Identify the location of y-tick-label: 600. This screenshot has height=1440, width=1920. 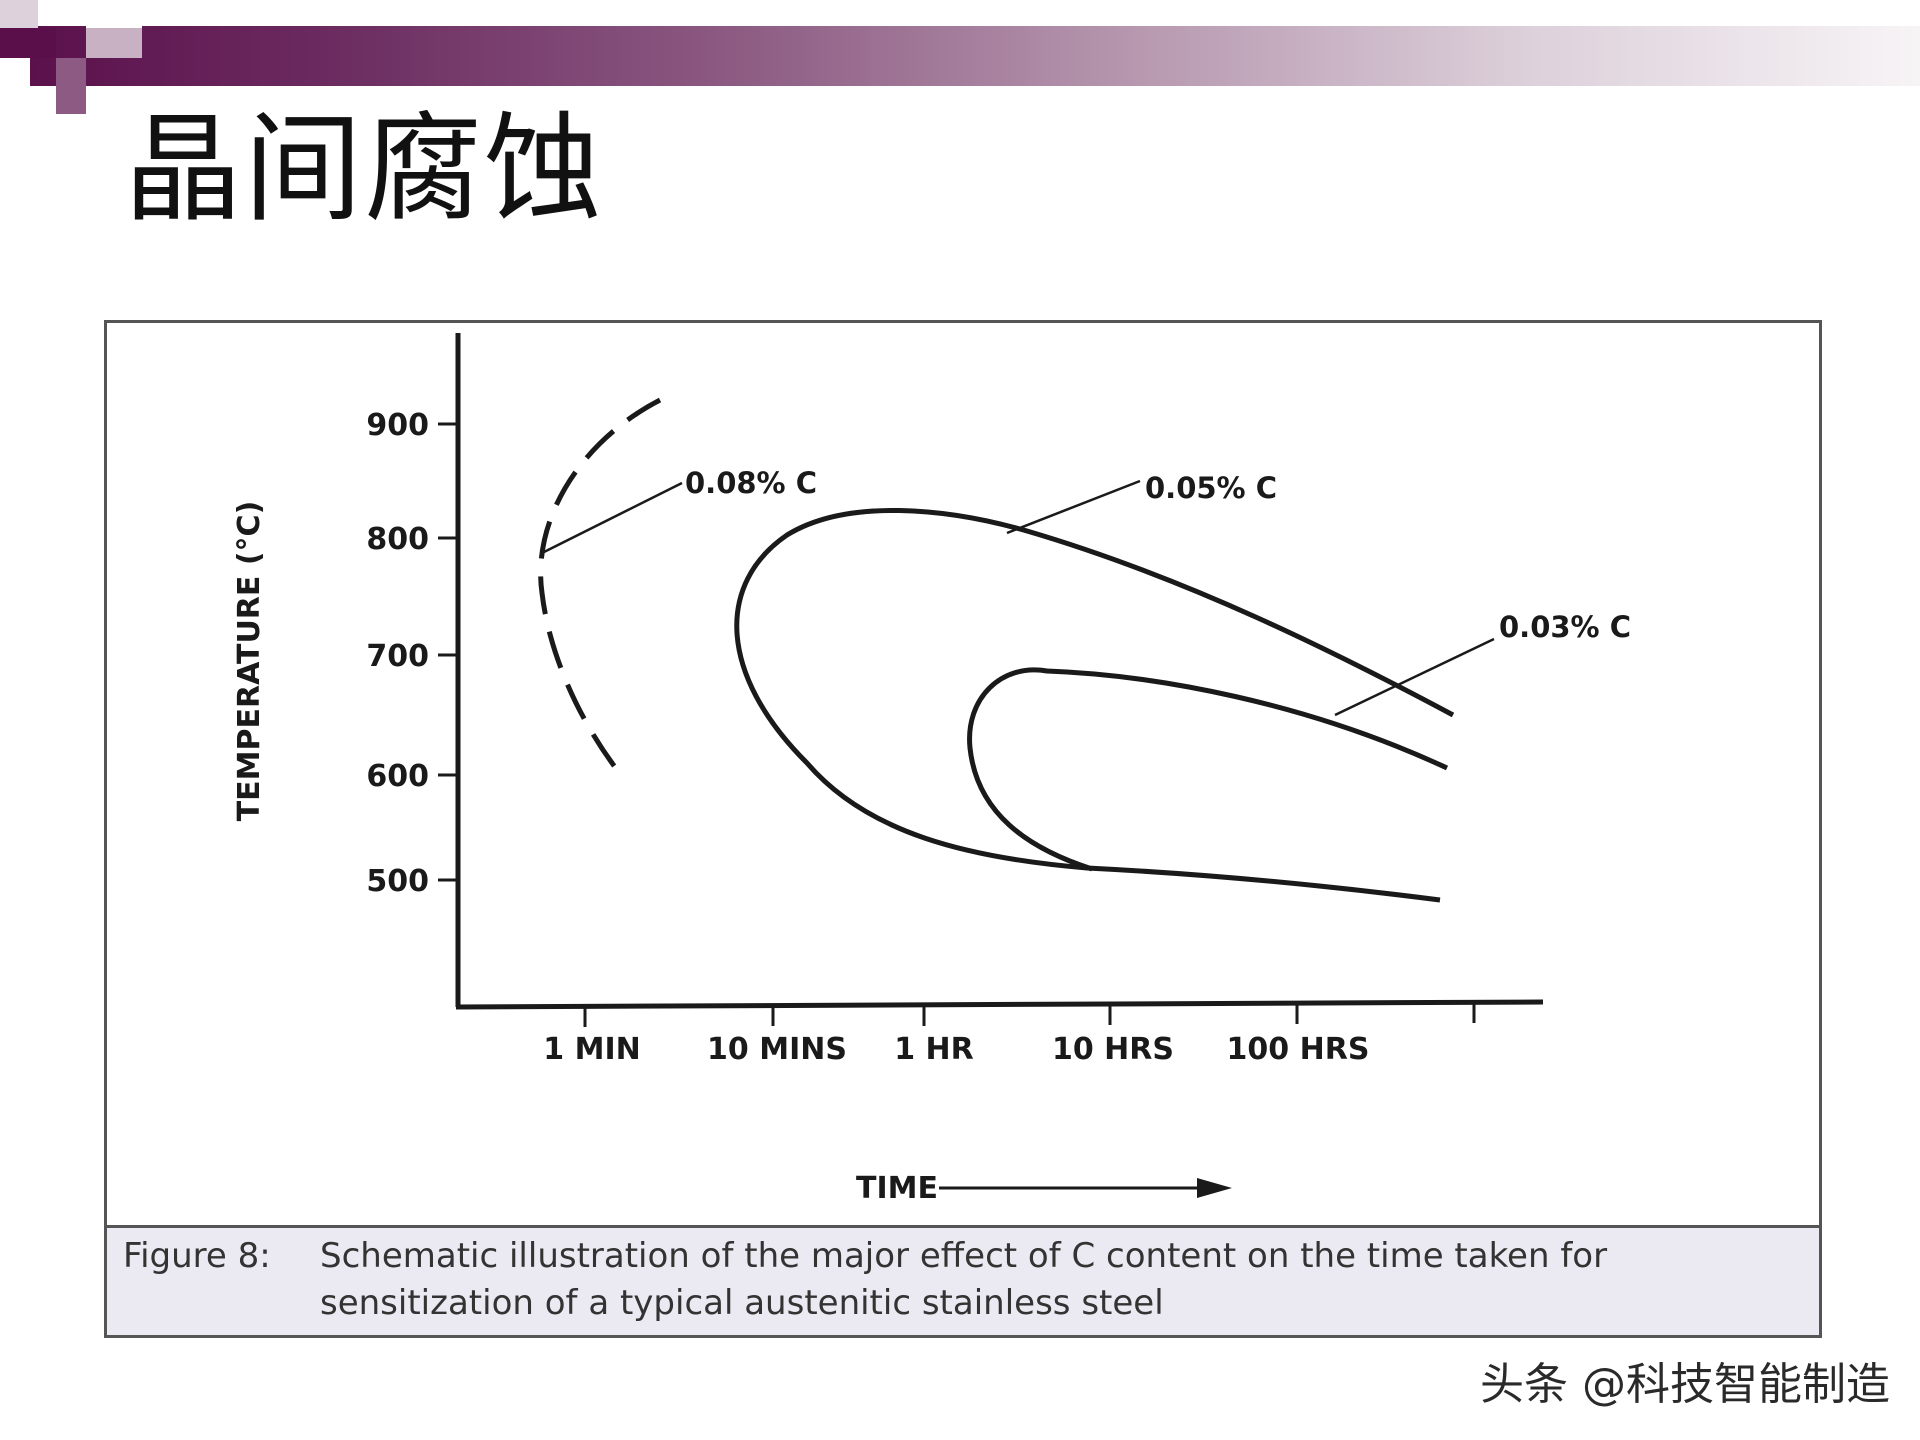
(397, 776).